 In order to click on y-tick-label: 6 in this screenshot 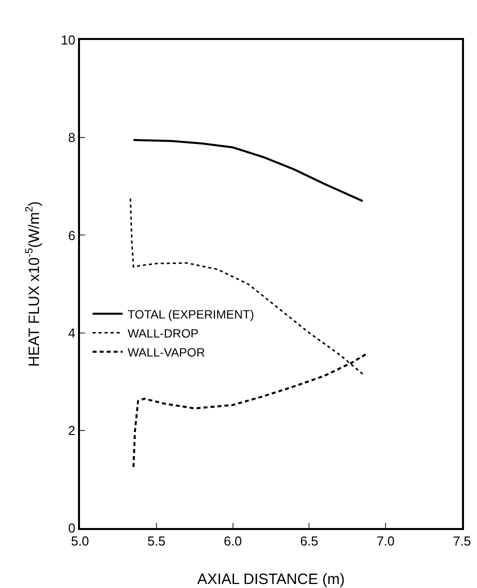, I will do `click(72, 235)`.